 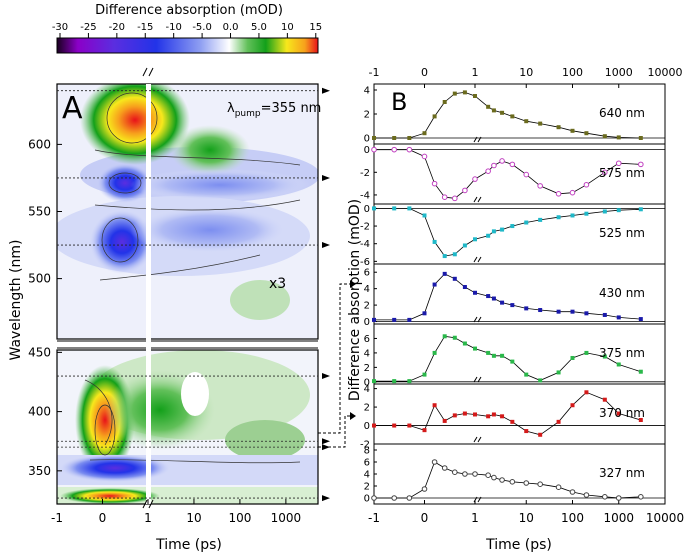 I want to click on b-top-xtick-label: 1, so click(x=475, y=72).